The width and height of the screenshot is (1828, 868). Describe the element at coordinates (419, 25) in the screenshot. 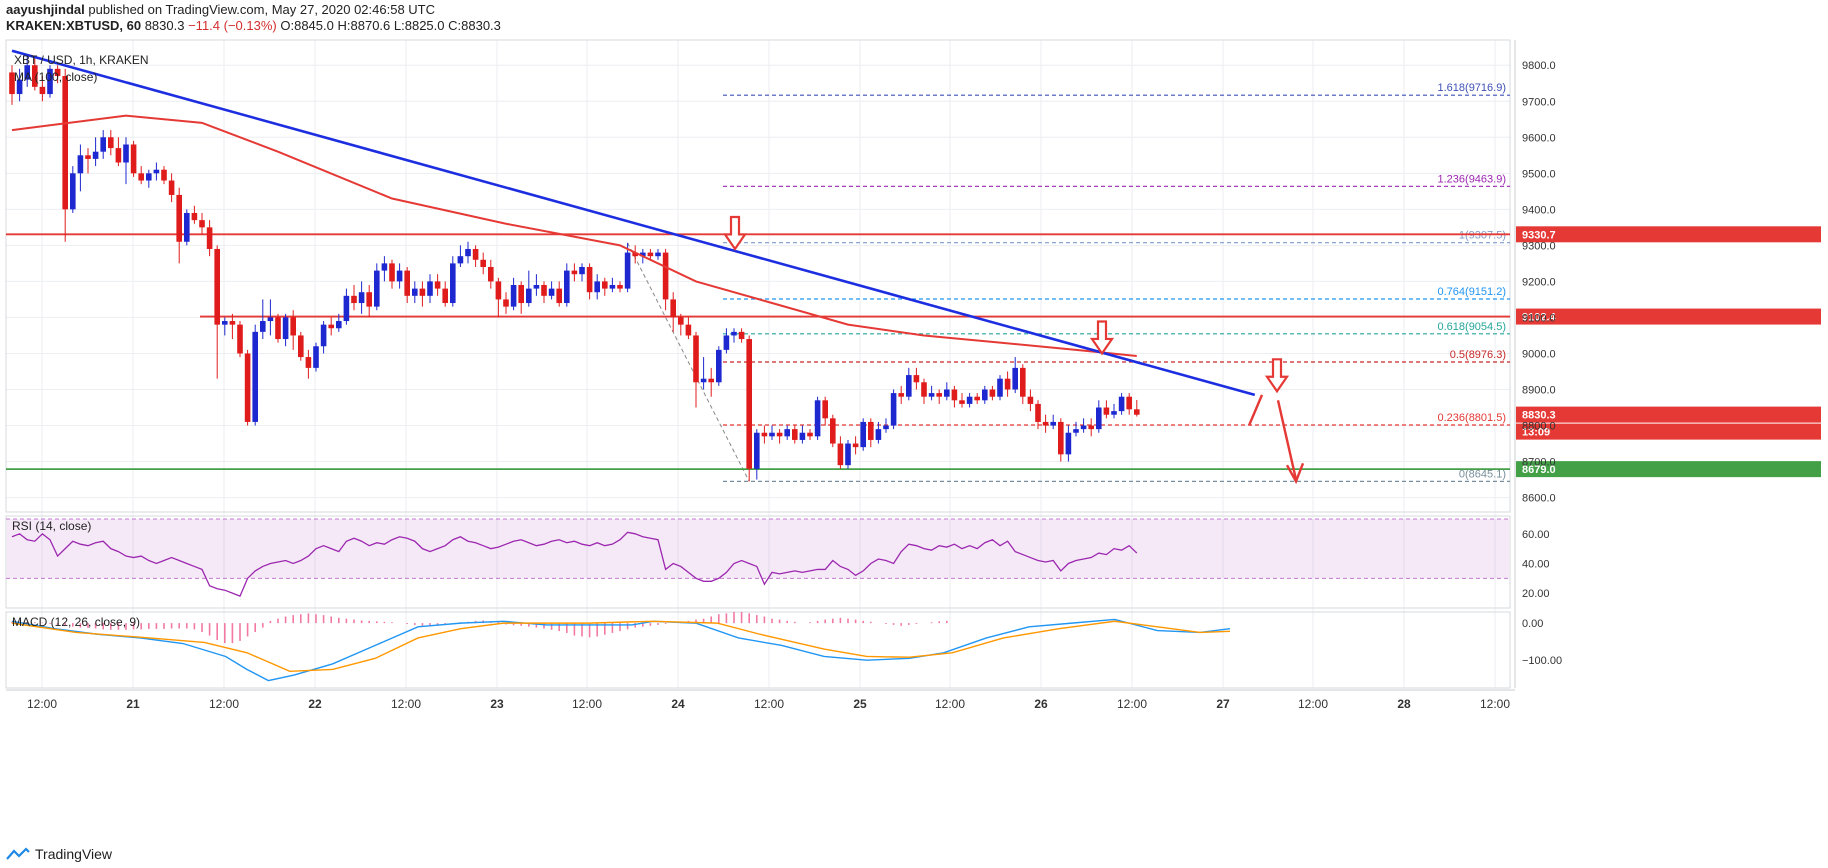

I see `low-label: L:8825.0` at that location.